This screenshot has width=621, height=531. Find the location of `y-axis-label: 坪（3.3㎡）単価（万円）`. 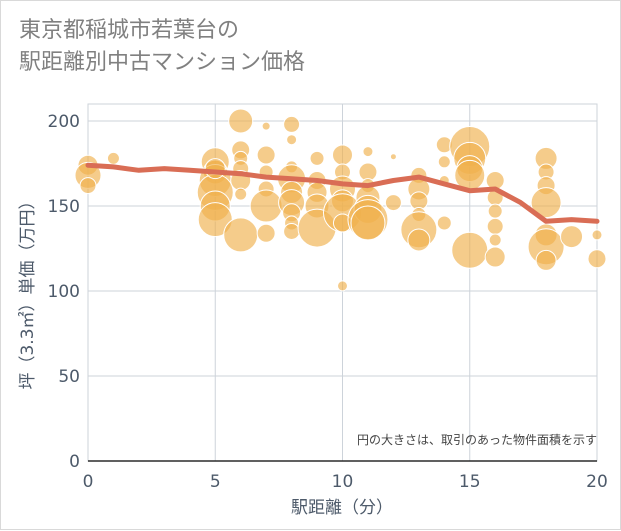

y-axis-label: 坪（3.3㎡）単価（万円） is located at coordinates (28, 290).